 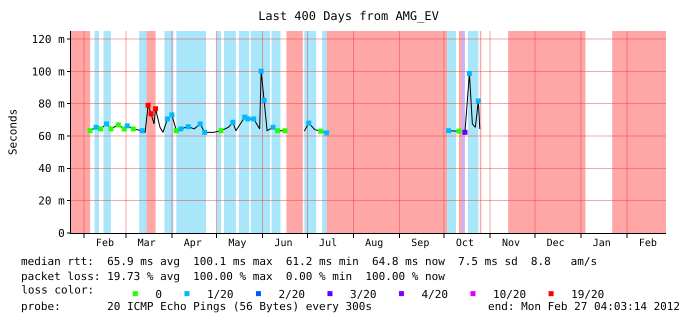 I want to click on x-tick-label: Jan, so click(x=601, y=243).